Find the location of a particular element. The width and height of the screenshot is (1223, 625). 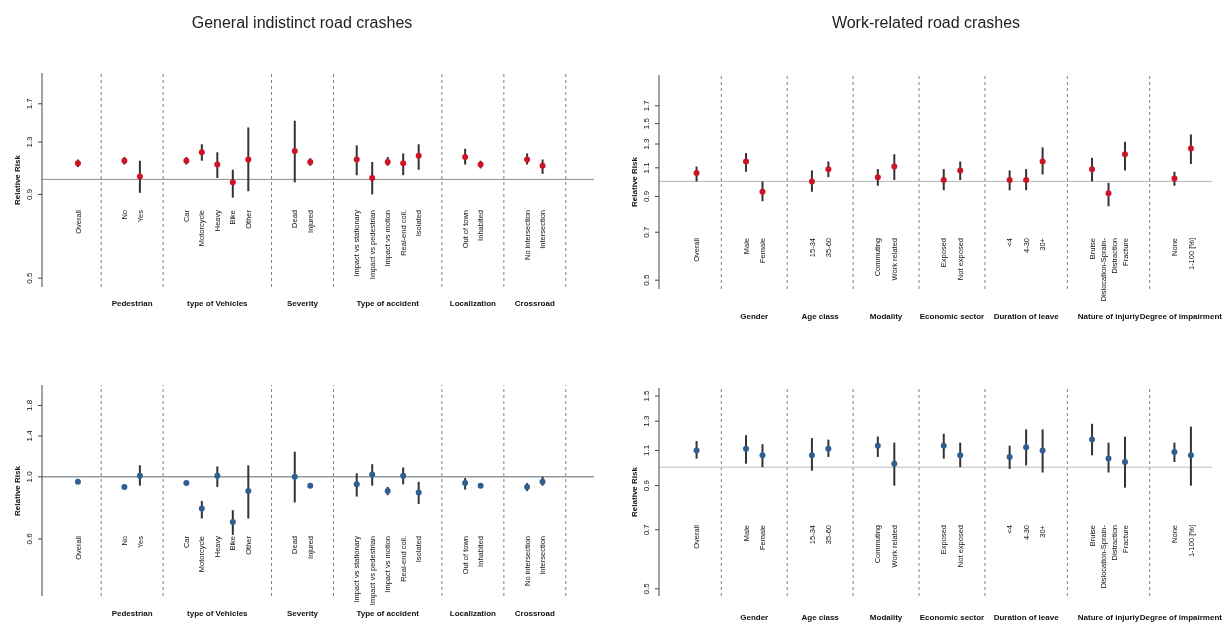

text: type of Vehicles is located at coordinates (217, 612).